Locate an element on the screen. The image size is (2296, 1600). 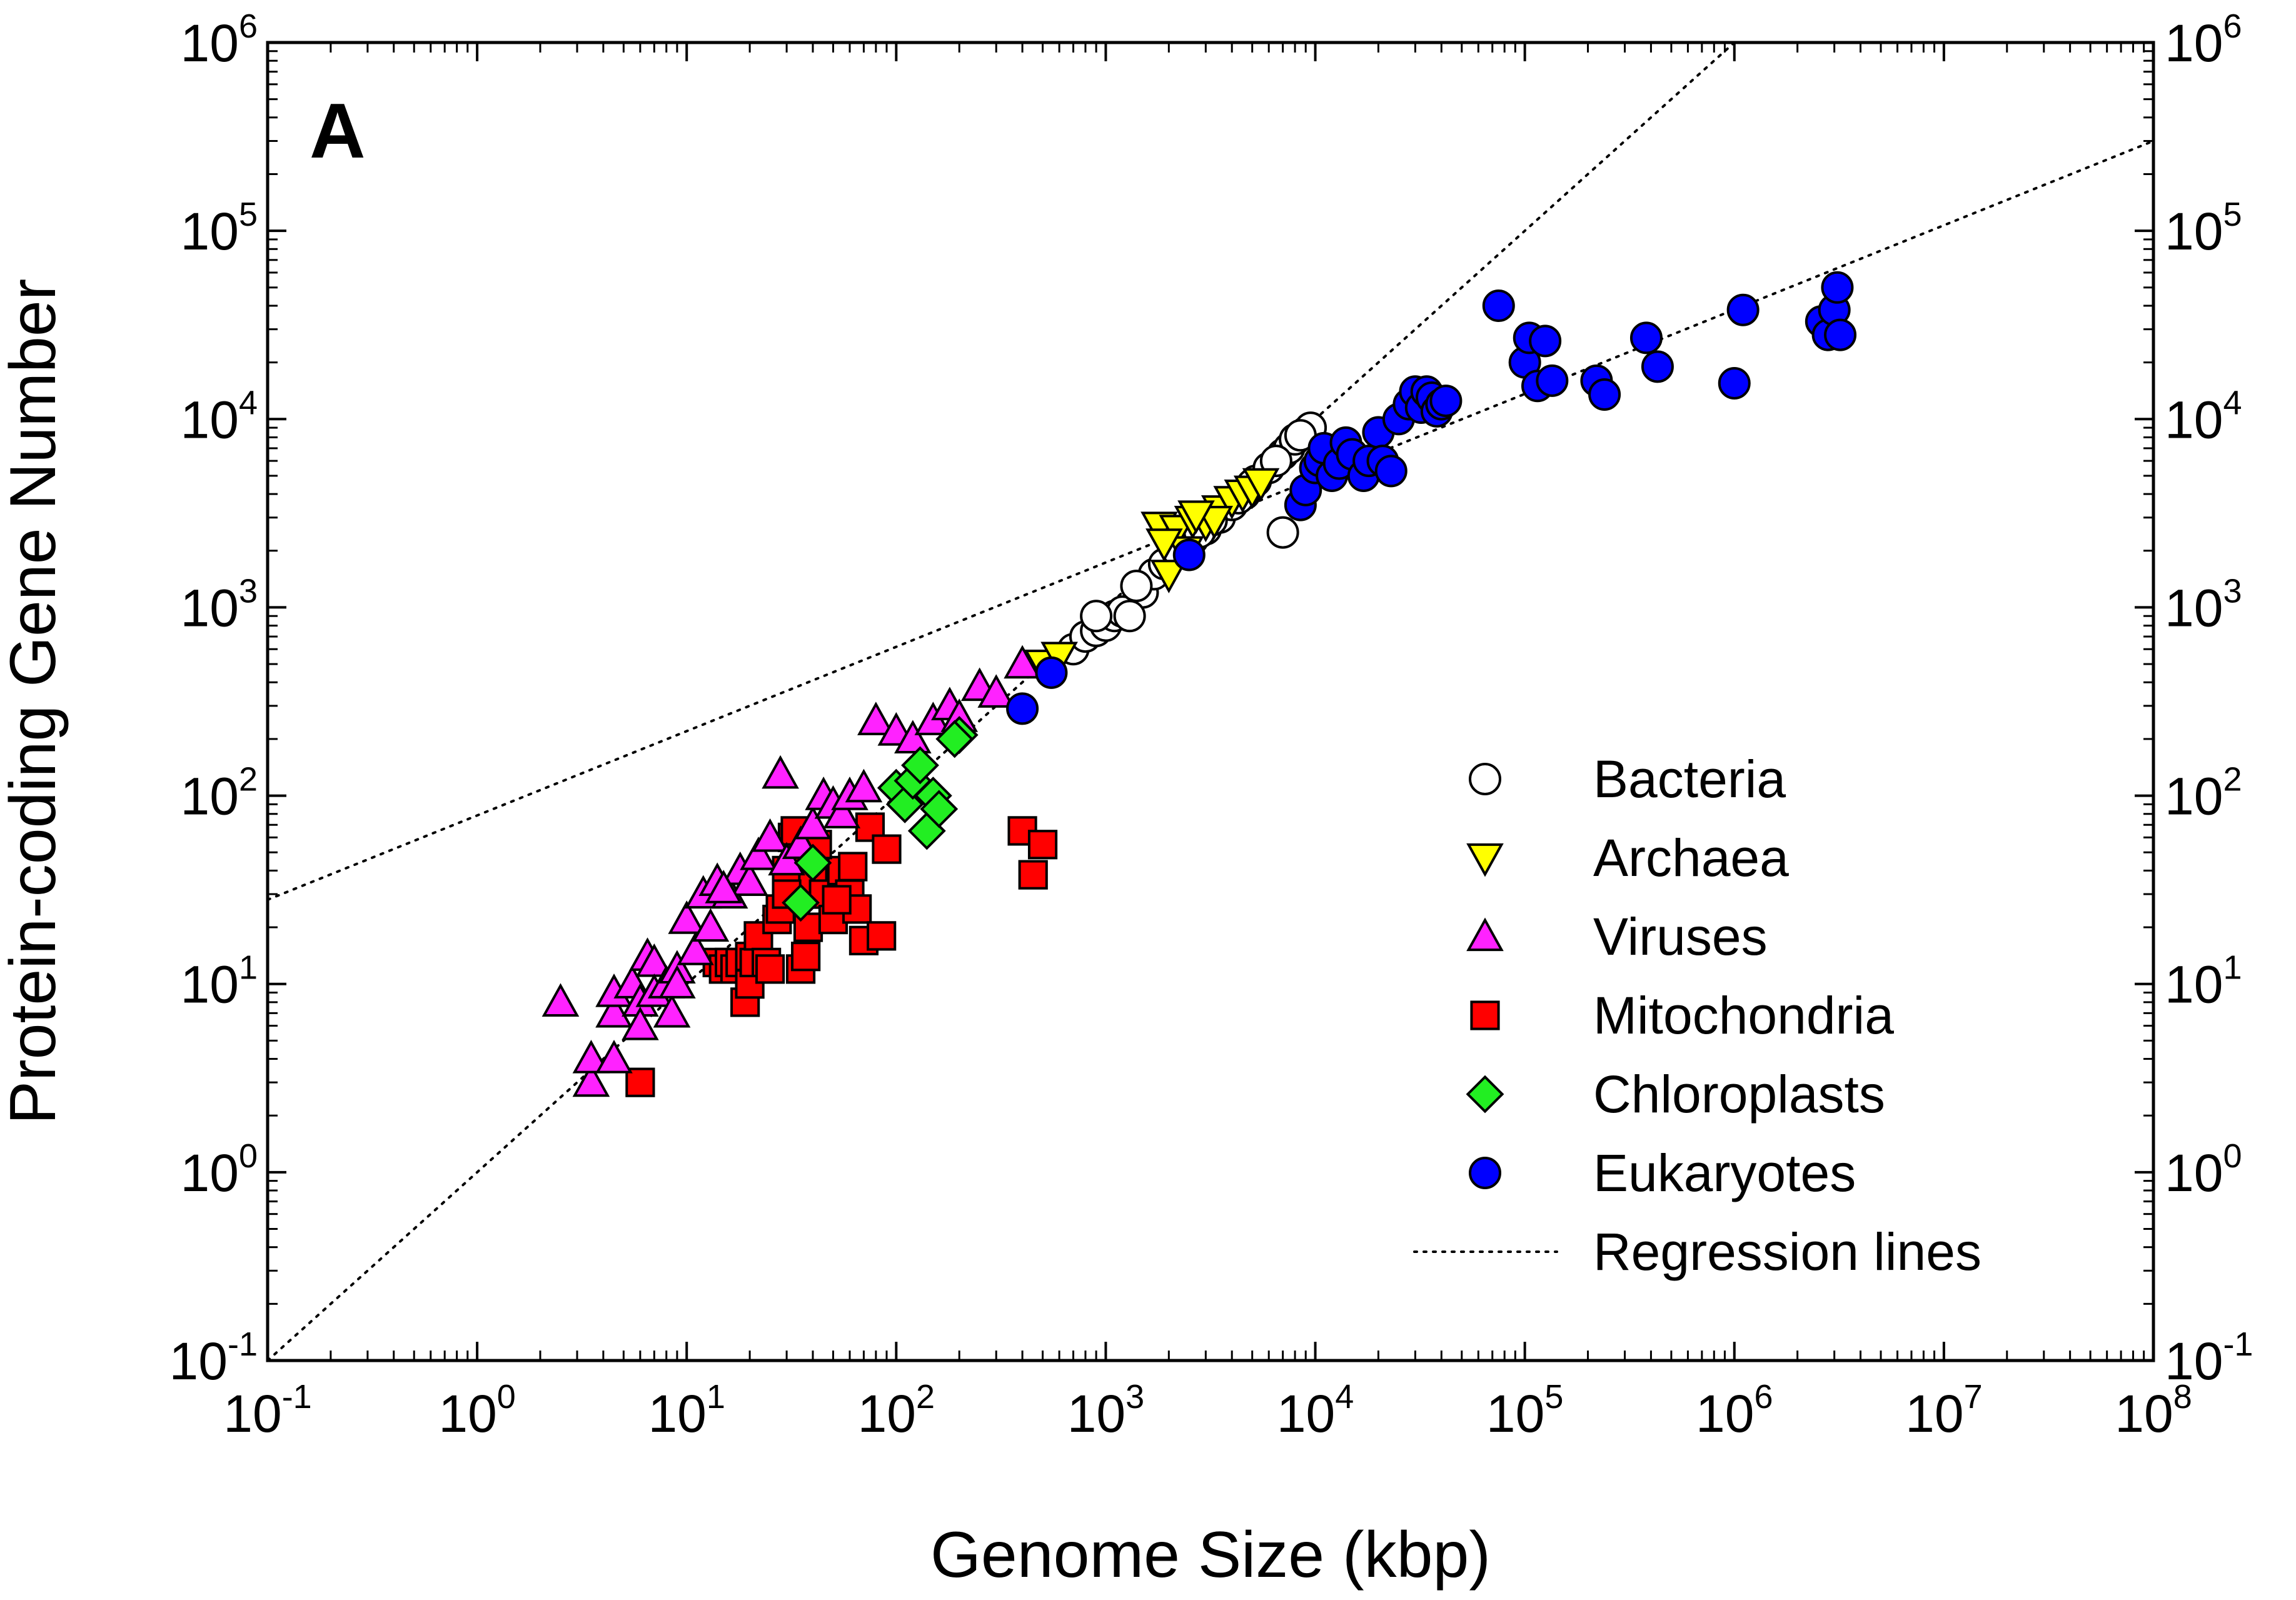
y-tick-label-right: 10⁶ is located at coordinates (2203, 40).